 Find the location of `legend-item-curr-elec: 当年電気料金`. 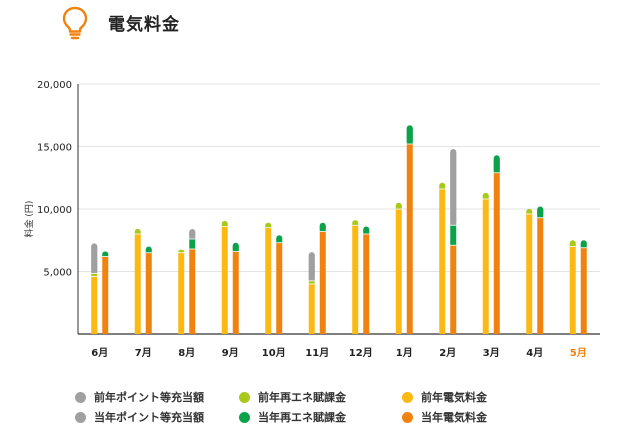

legend-item-curr-elec: 当年電気料金 is located at coordinates (444, 418).